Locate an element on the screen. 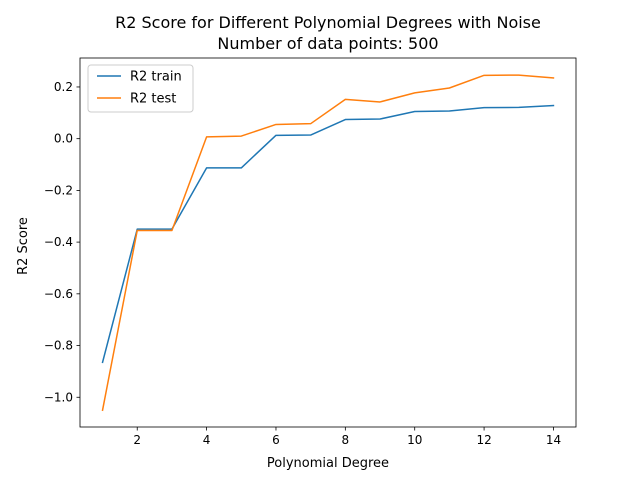 The height and width of the screenshot is (480, 640). x-tick-label: 12 is located at coordinates (483, 440).